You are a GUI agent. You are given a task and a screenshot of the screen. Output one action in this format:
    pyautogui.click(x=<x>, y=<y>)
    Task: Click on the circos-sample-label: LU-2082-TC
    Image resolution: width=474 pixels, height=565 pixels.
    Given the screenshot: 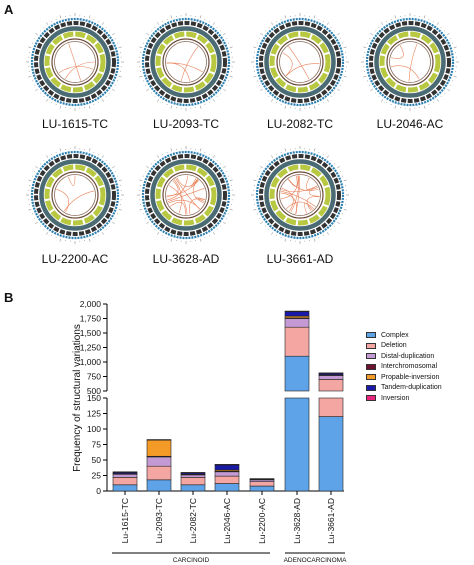 What is the action you would take?
    pyautogui.click(x=300, y=124)
    